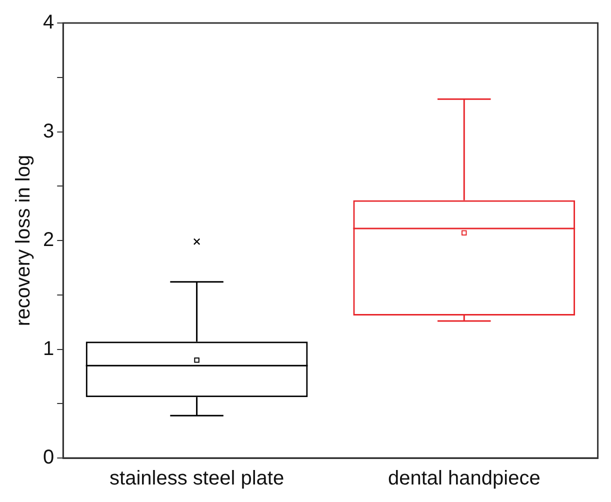 The width and height of the screenshot is (611, 502). Describe the element at coordinates (23, 240) in the screenshot. I see `y-axis-title: recovery loss in log` at that location.